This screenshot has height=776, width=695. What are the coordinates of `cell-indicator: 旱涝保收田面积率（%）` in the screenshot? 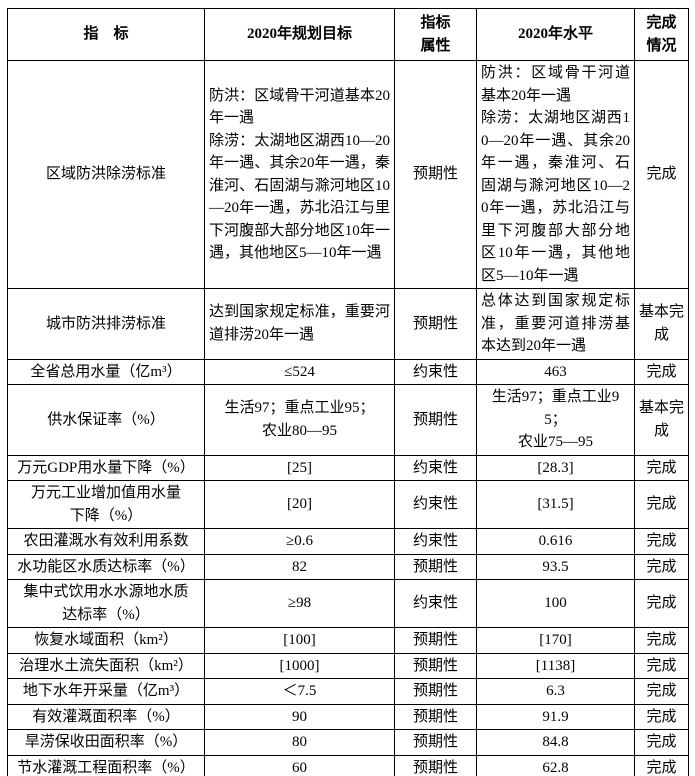 It's located at (106, 742).